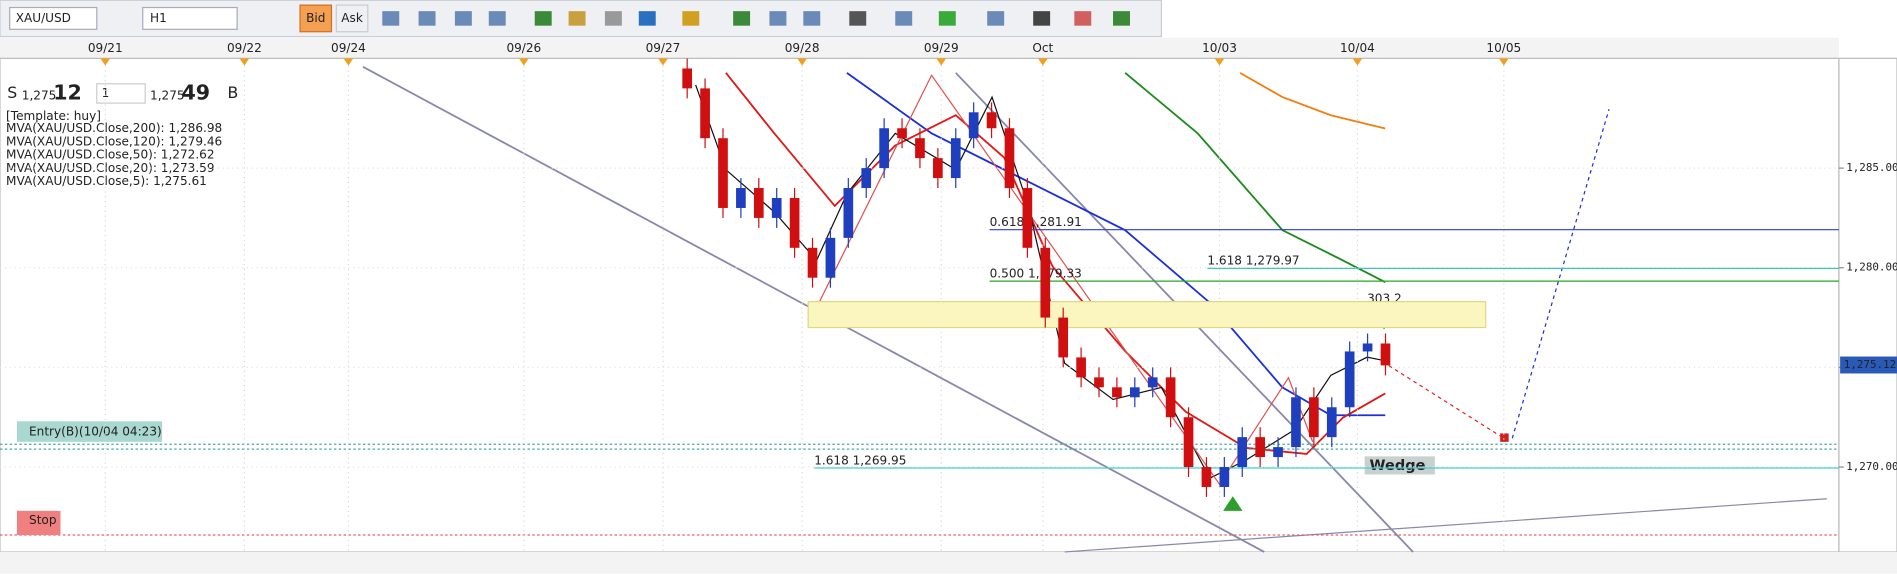 The image size is (1897, 574). What do you see at coordinates (106, 93) in the screenshot?
I see `amount: 1` at bounding box center [106, 93].